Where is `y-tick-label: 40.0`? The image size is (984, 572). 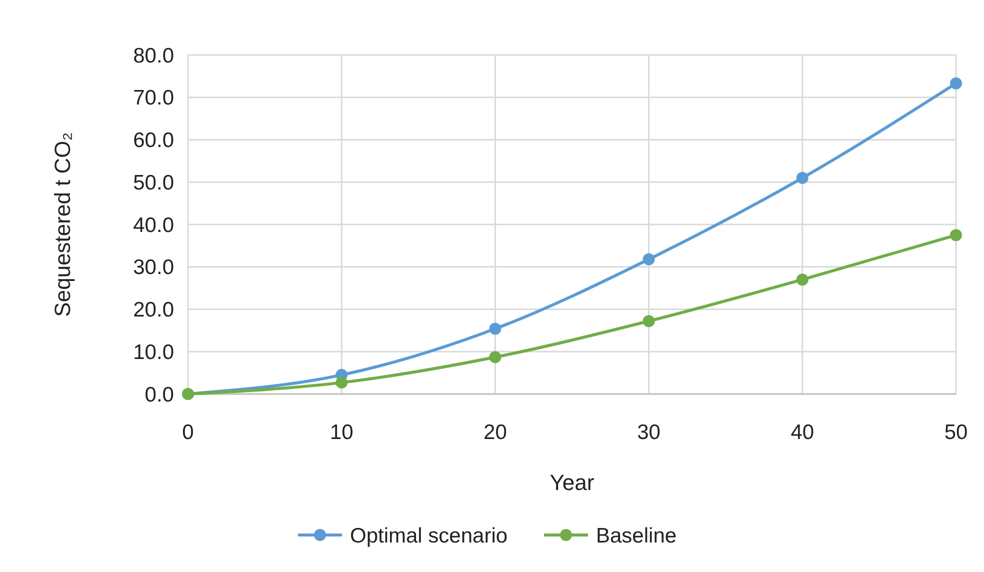
y-tick-label: 40.0 is located at coordinates (153, 225).